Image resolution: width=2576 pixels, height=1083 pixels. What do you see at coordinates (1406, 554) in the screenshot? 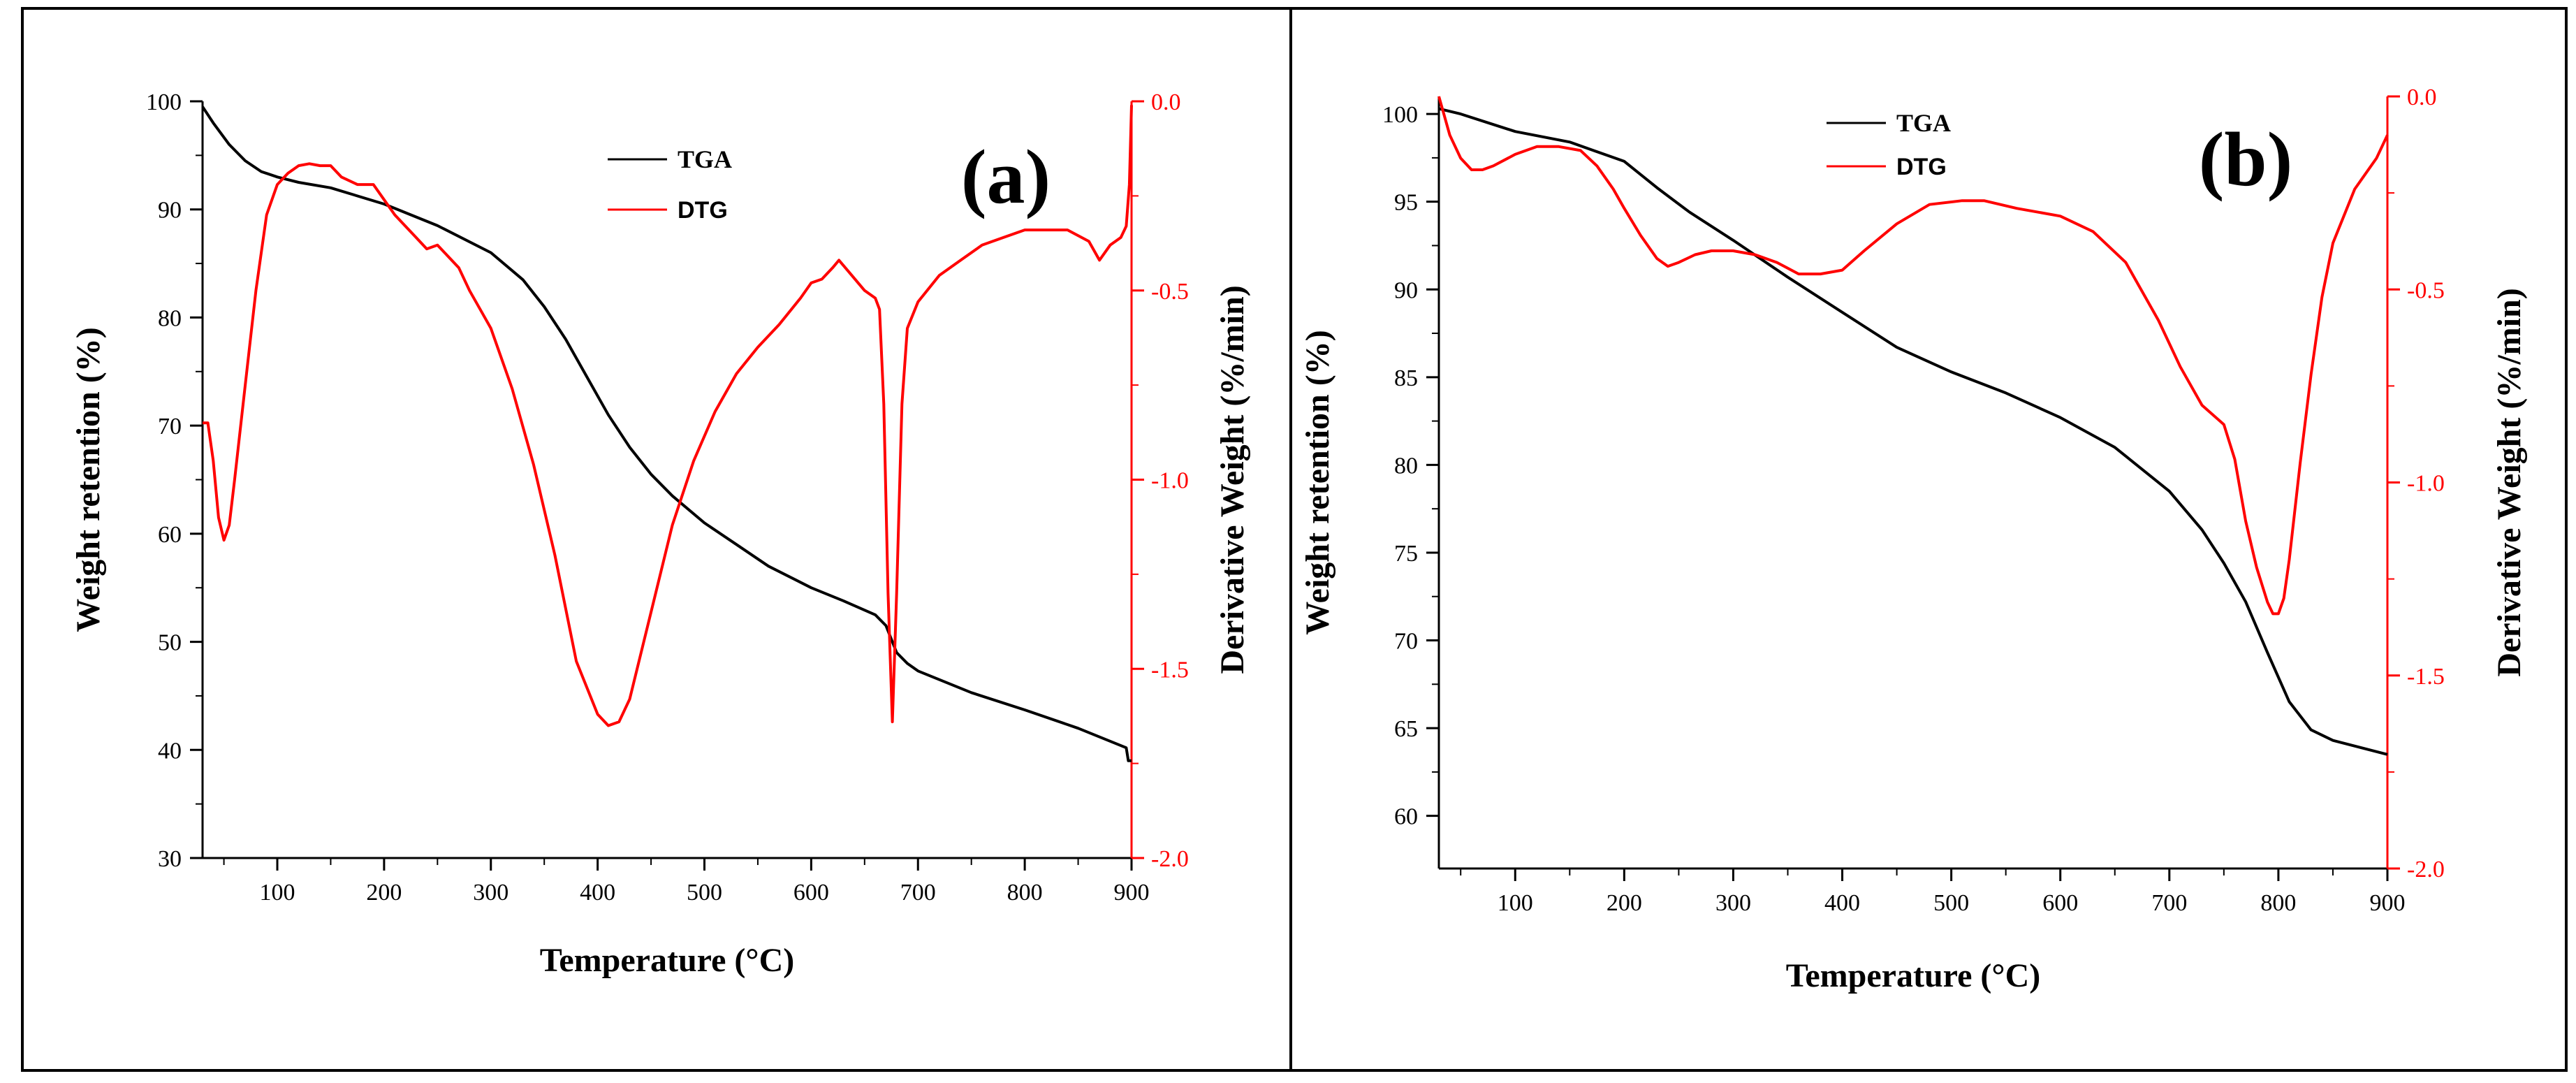
I see `y-tick-label: 75` at bounding box center [1406, 554].